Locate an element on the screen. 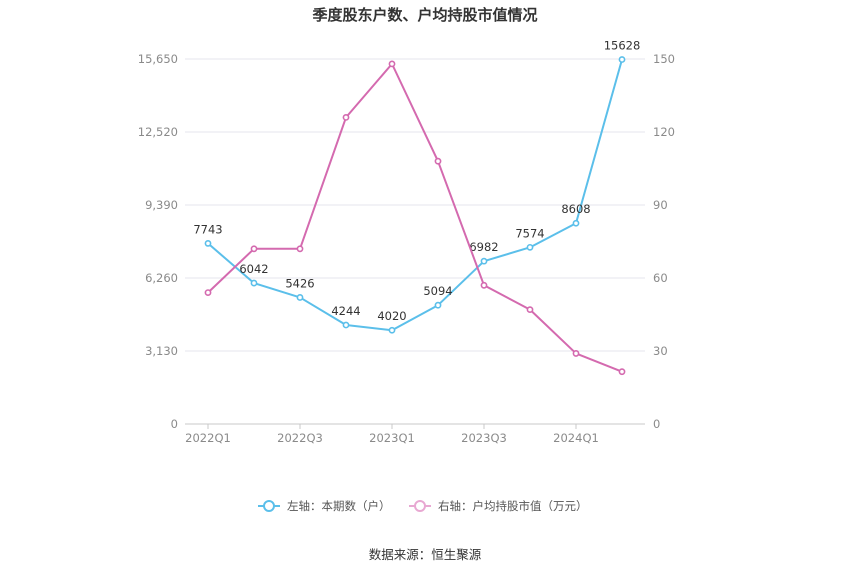  data-label: 5094 is located at coordinates (437, 291).